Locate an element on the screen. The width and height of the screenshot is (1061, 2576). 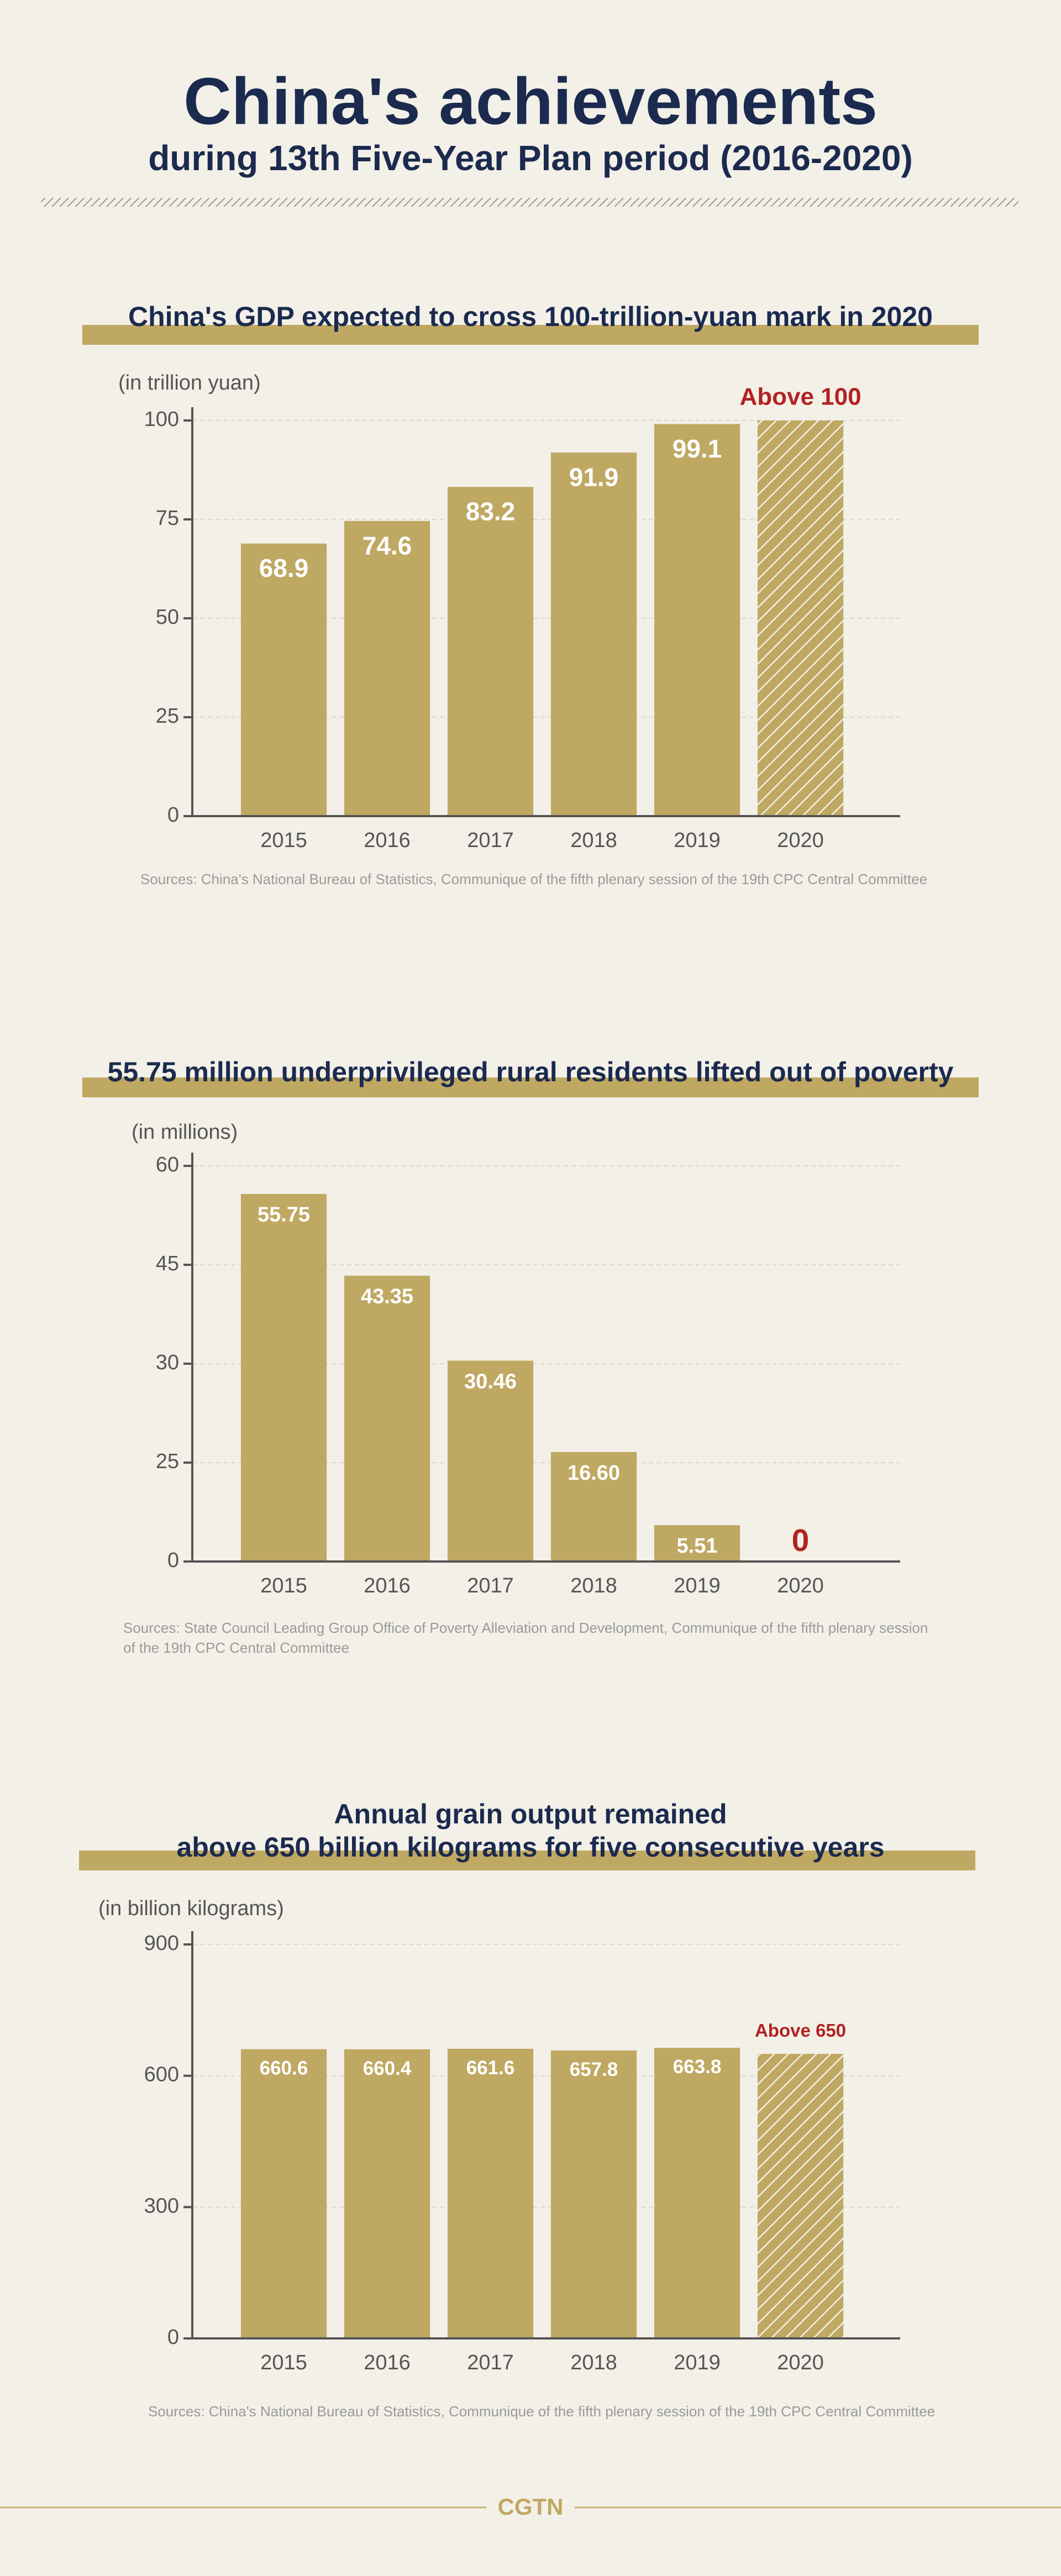
y-tick-label: 60 is located at coordinates (167, 1164).